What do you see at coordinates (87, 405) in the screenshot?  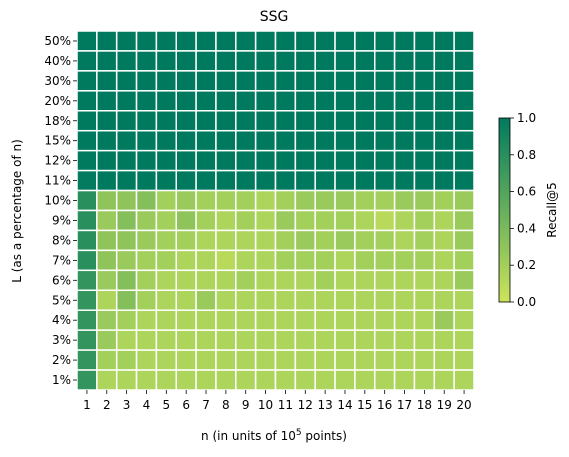 I see `x-tick-label: 1` at bounding box center [87, 405].